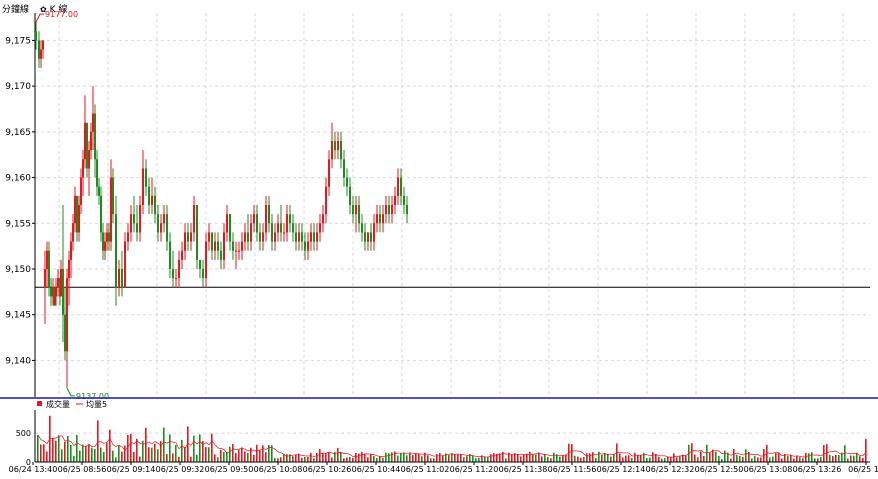  I want to click on x-tick-label: 06/25 08:56, so click(82, 469).